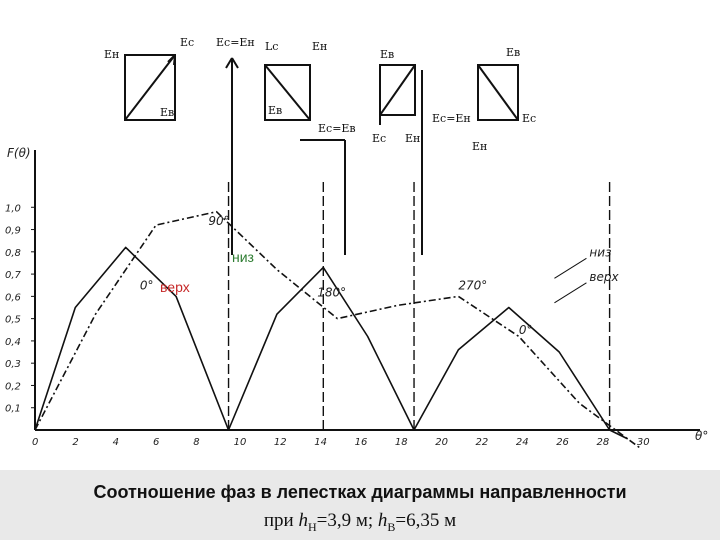 The width and height of the screenshot is (720, 540). I want to click on y-tick-label: 0,5, so click(13, 320).